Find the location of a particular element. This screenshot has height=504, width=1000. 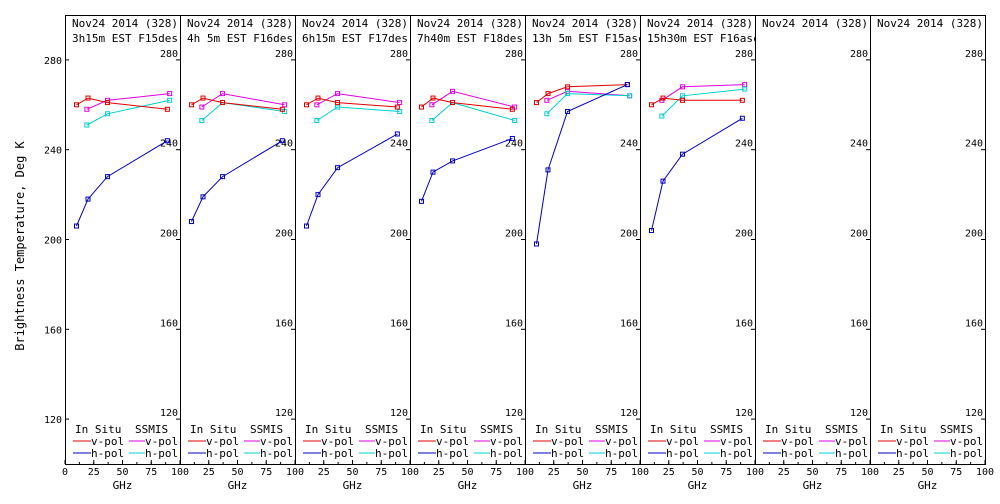

x-tick-label: 25 is located at coordinates (784, 472).